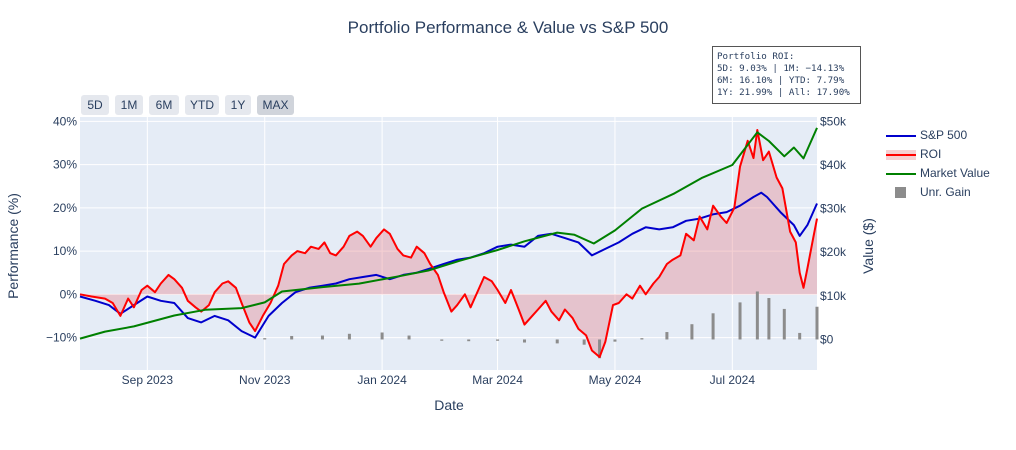 The width and height of the screenshot is (1016, 450). What do you see at coordinates (833, 296) in the screenshot?
I see `y2-tick-label: $10k` at bounding box center [833, 296].